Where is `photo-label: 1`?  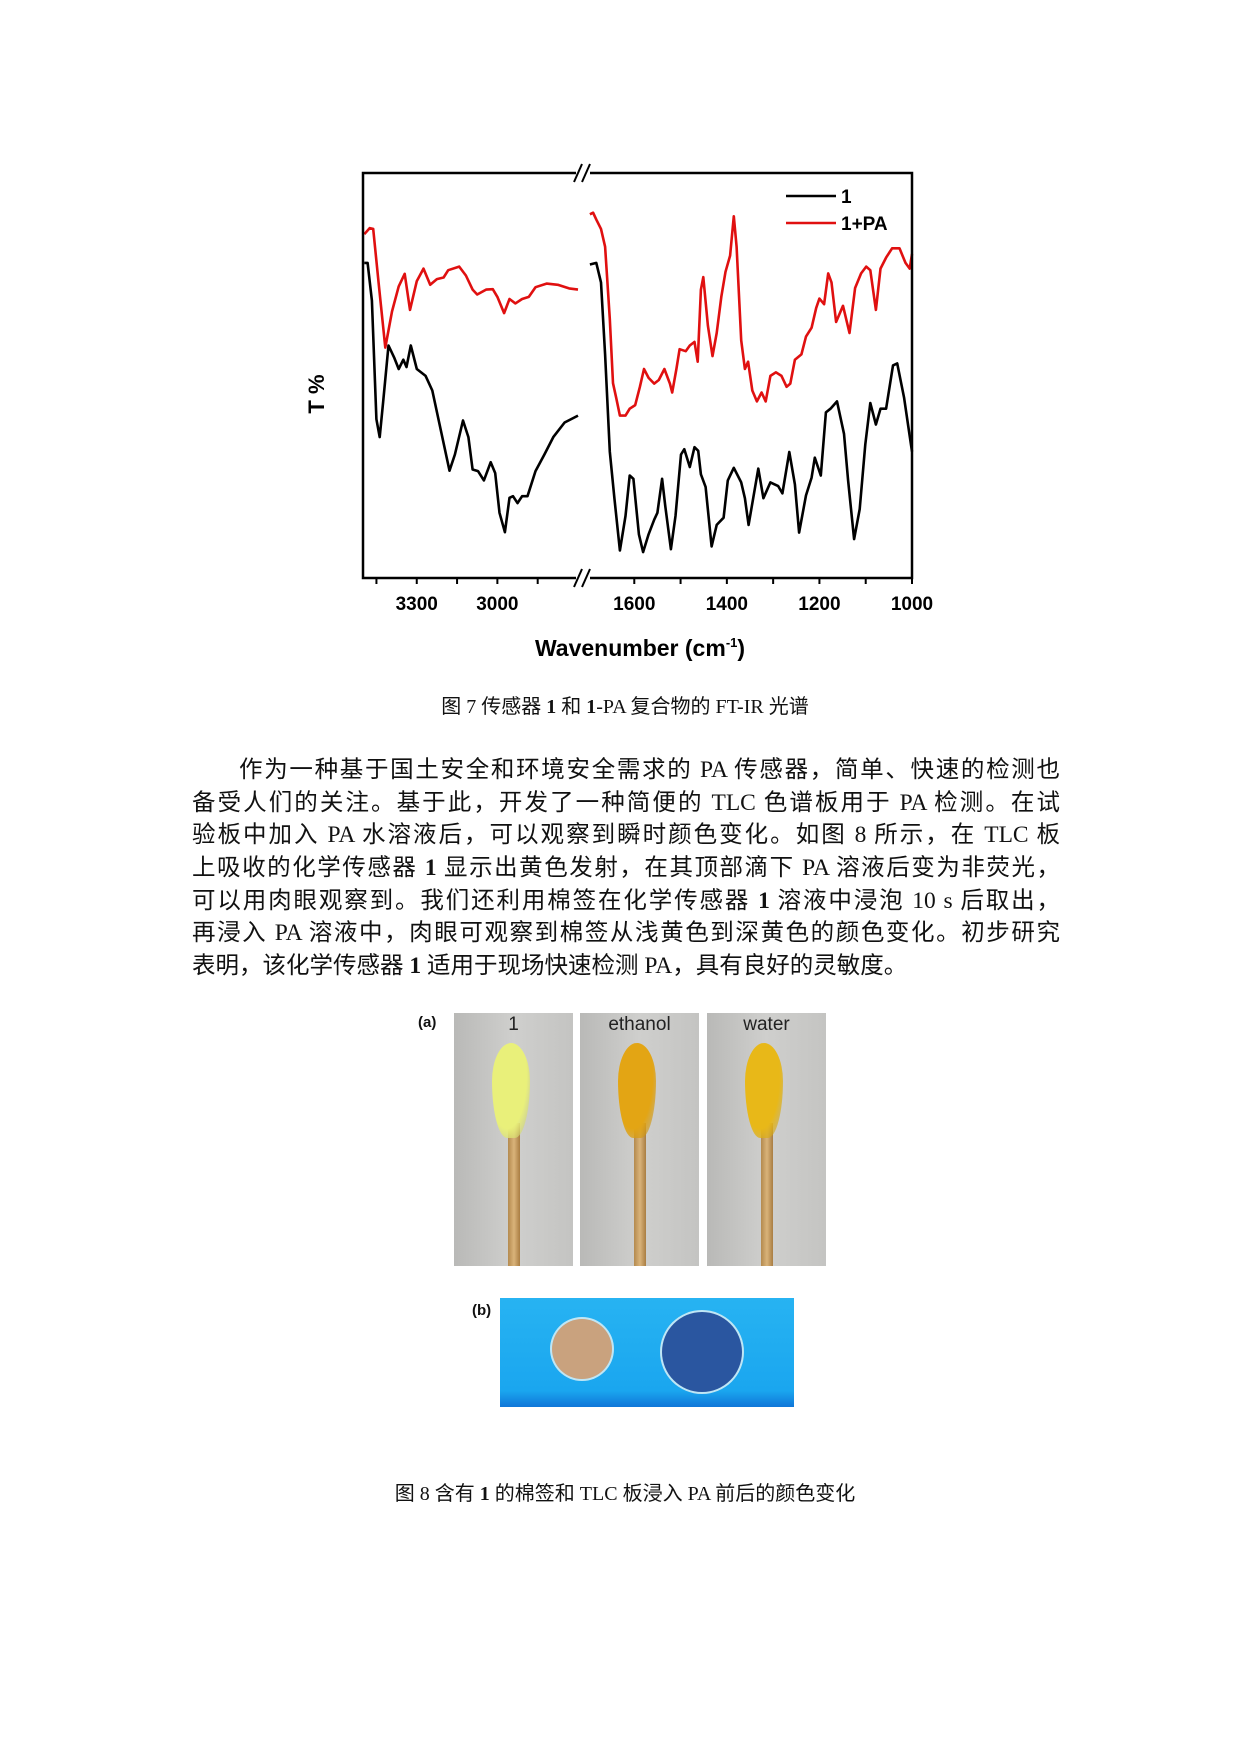
photo-label: 1 is located at coordinates (513, 1024).